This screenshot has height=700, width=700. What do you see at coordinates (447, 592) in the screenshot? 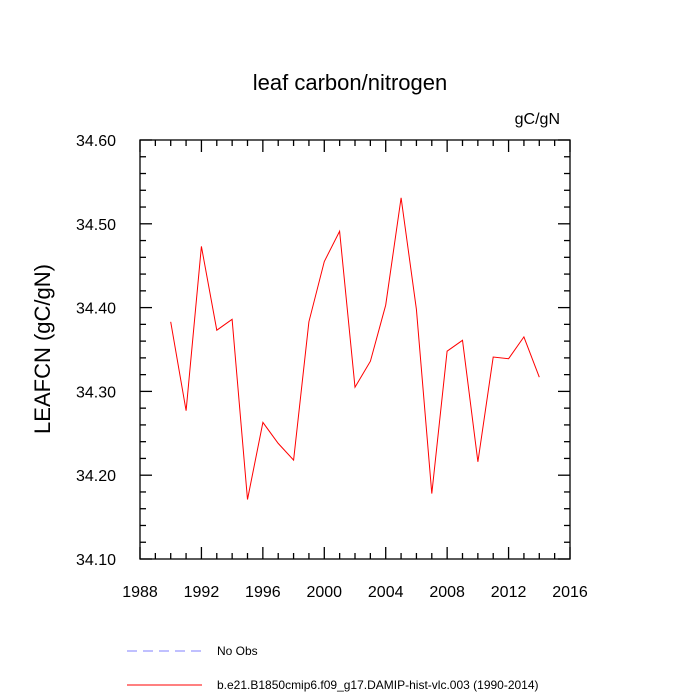
I see `x-tick-label: 2008` at bounding box center [447, 592].